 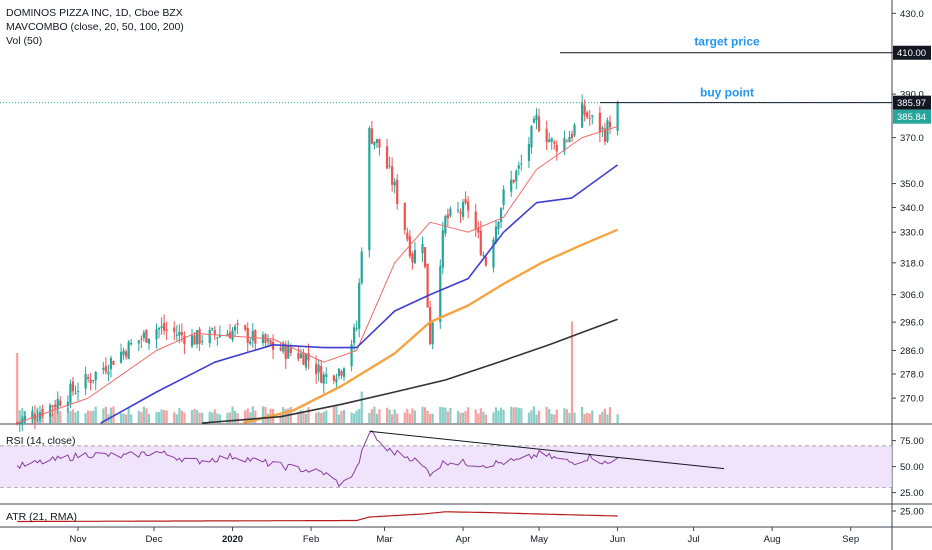 I want to click on target-price-tag-text: 410.00, so click(x=911, y=53).